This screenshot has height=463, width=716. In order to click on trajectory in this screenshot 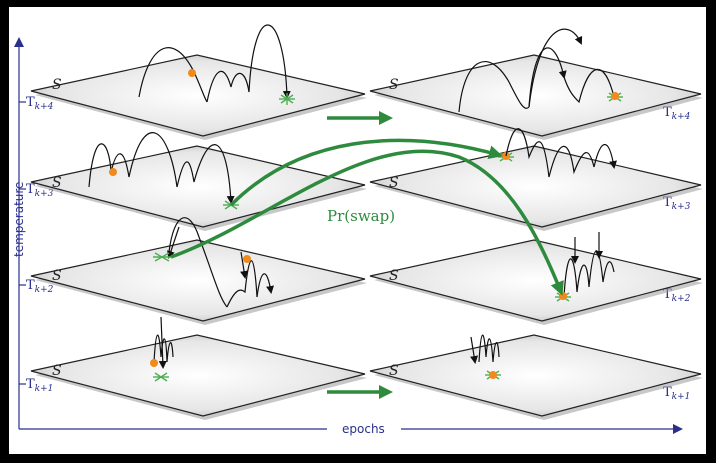, I will do `click(173, 75)`.